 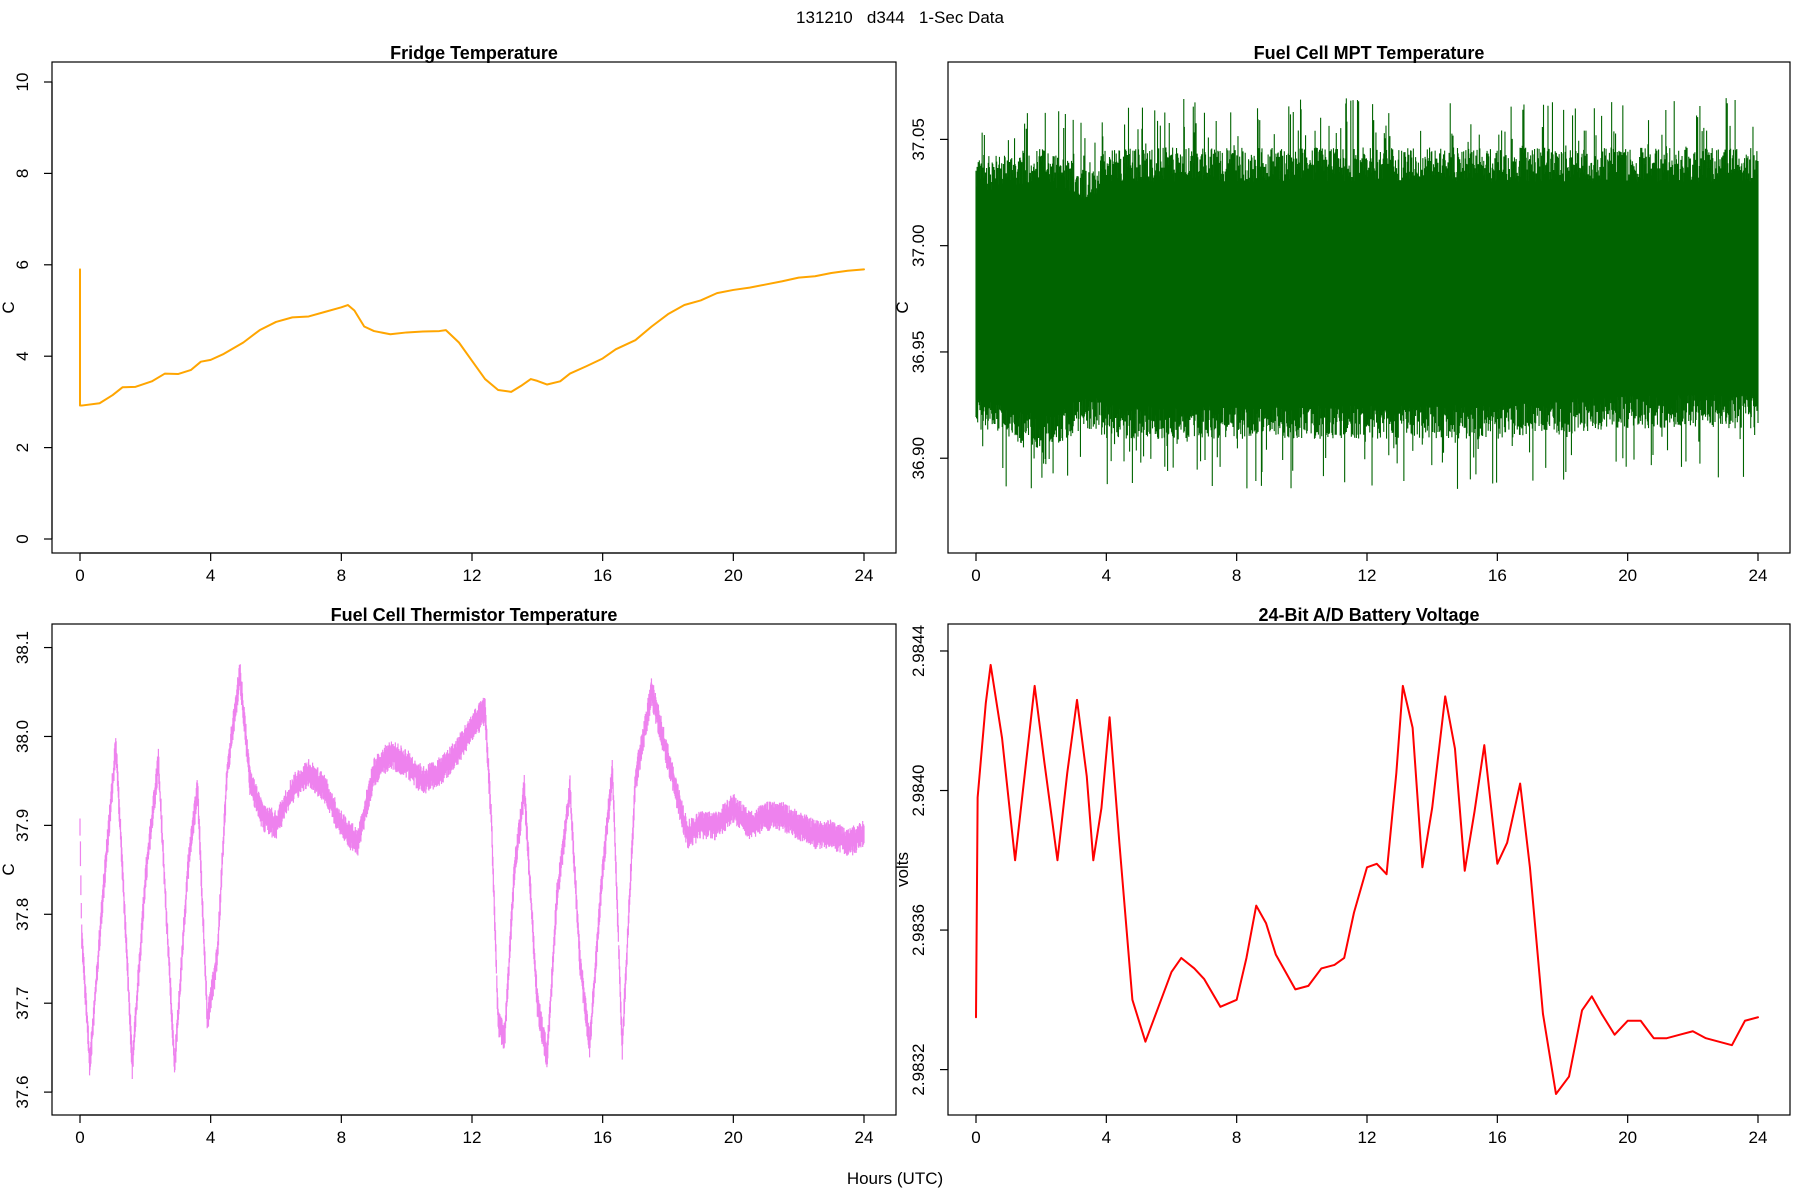 What do you see at coordinates (918, 651) in the screenshot?
I see `y-tick-label: 2.9844` at bounding box center [918, 651].